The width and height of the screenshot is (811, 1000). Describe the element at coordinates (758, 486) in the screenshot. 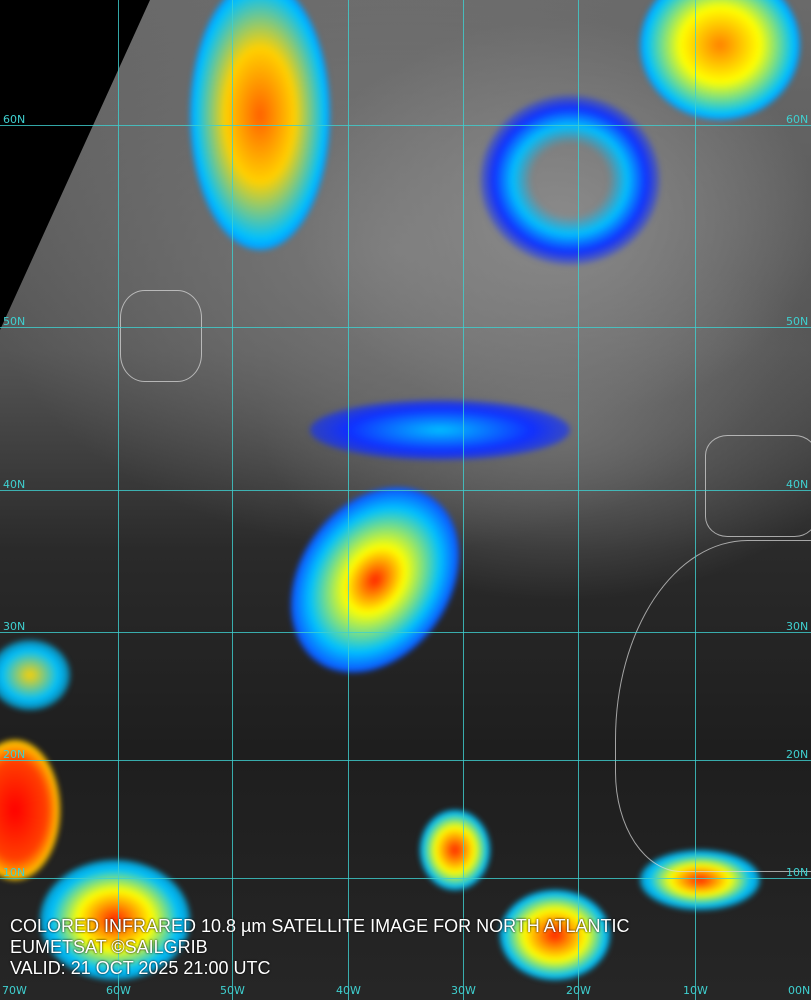

I see `coastline-iberia` at that location.